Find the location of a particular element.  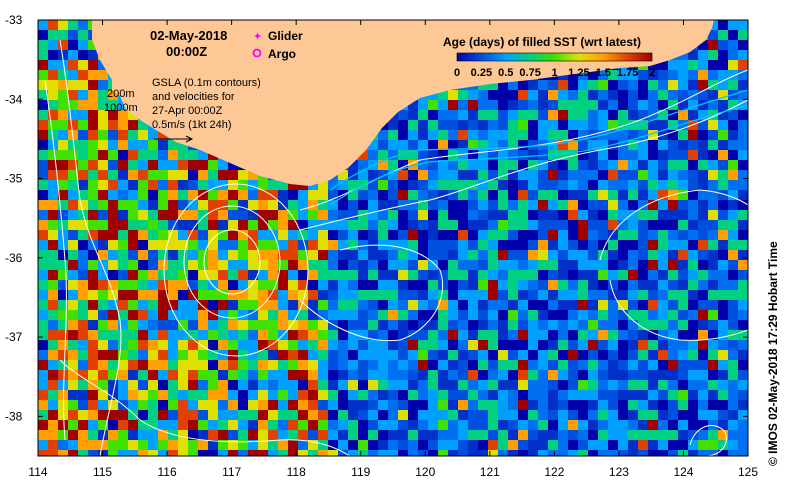

colorbar-tick-label: 0.5 is located at coordinates (505, 73).